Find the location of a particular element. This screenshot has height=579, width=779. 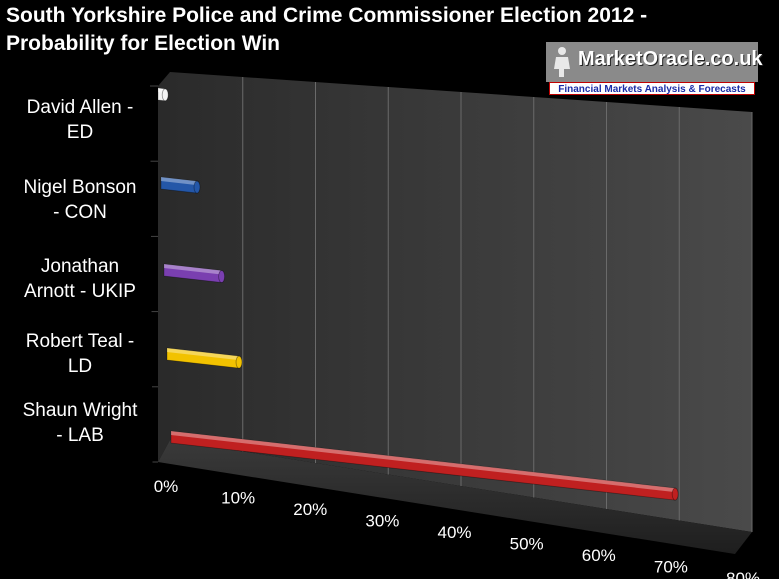

logo-brand-text: MarketOracle.co.uk is located at coordinates (670, 59).